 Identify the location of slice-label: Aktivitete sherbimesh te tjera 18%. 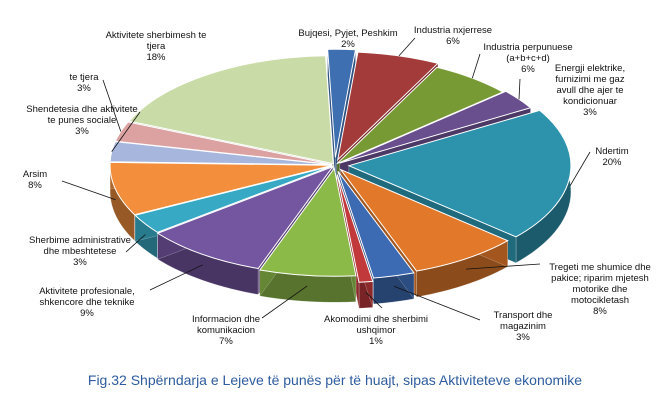
(156, 46).